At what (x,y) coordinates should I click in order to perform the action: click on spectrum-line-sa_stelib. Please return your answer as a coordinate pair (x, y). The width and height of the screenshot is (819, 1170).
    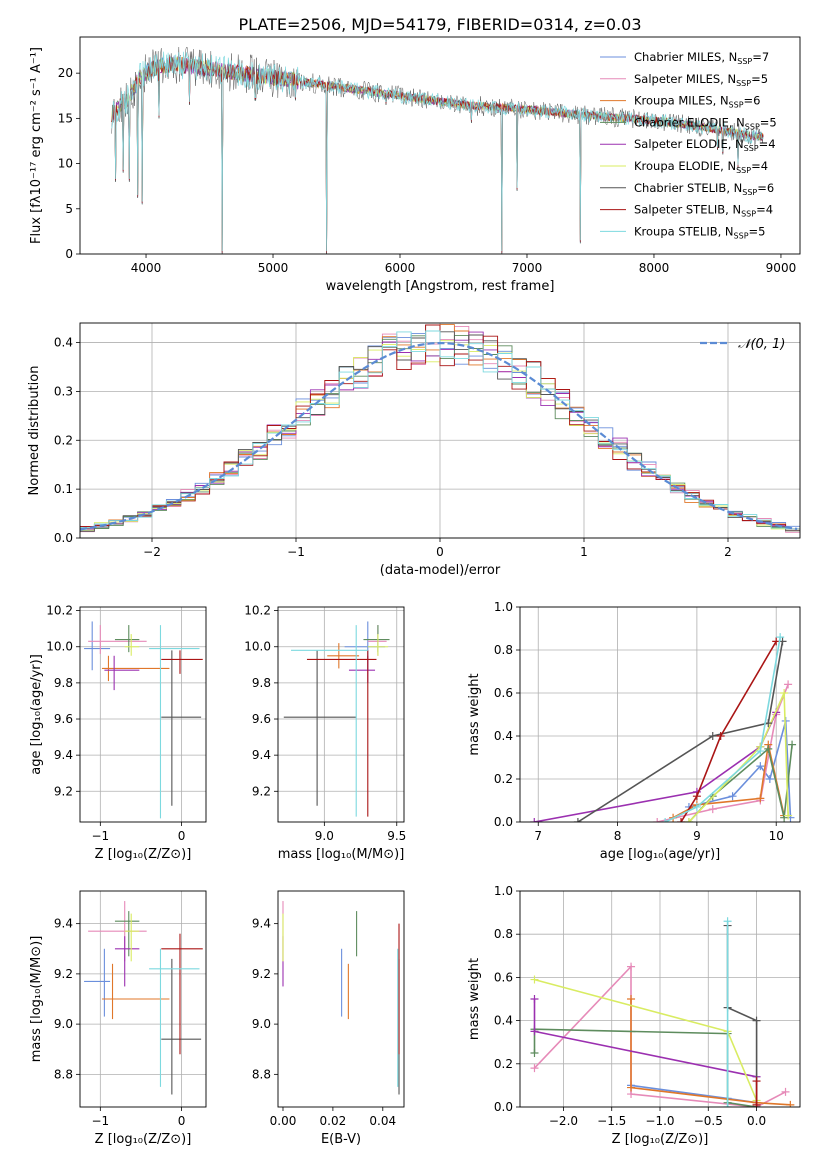
    Looking at the image, I should click on (437, 154).